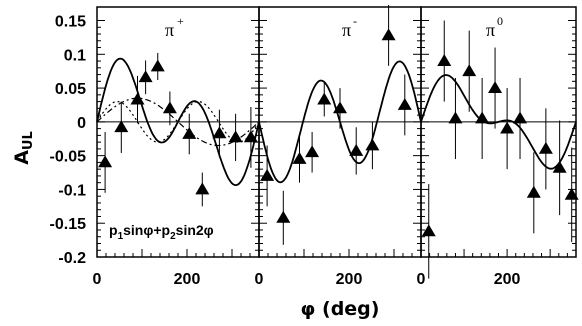 The width and height of the screenshot is (582, 326). What do you see at coordinates (68, 224) in the screenshot?
I see `y-tick-label: -0.15` at bounding box center [68, 224].